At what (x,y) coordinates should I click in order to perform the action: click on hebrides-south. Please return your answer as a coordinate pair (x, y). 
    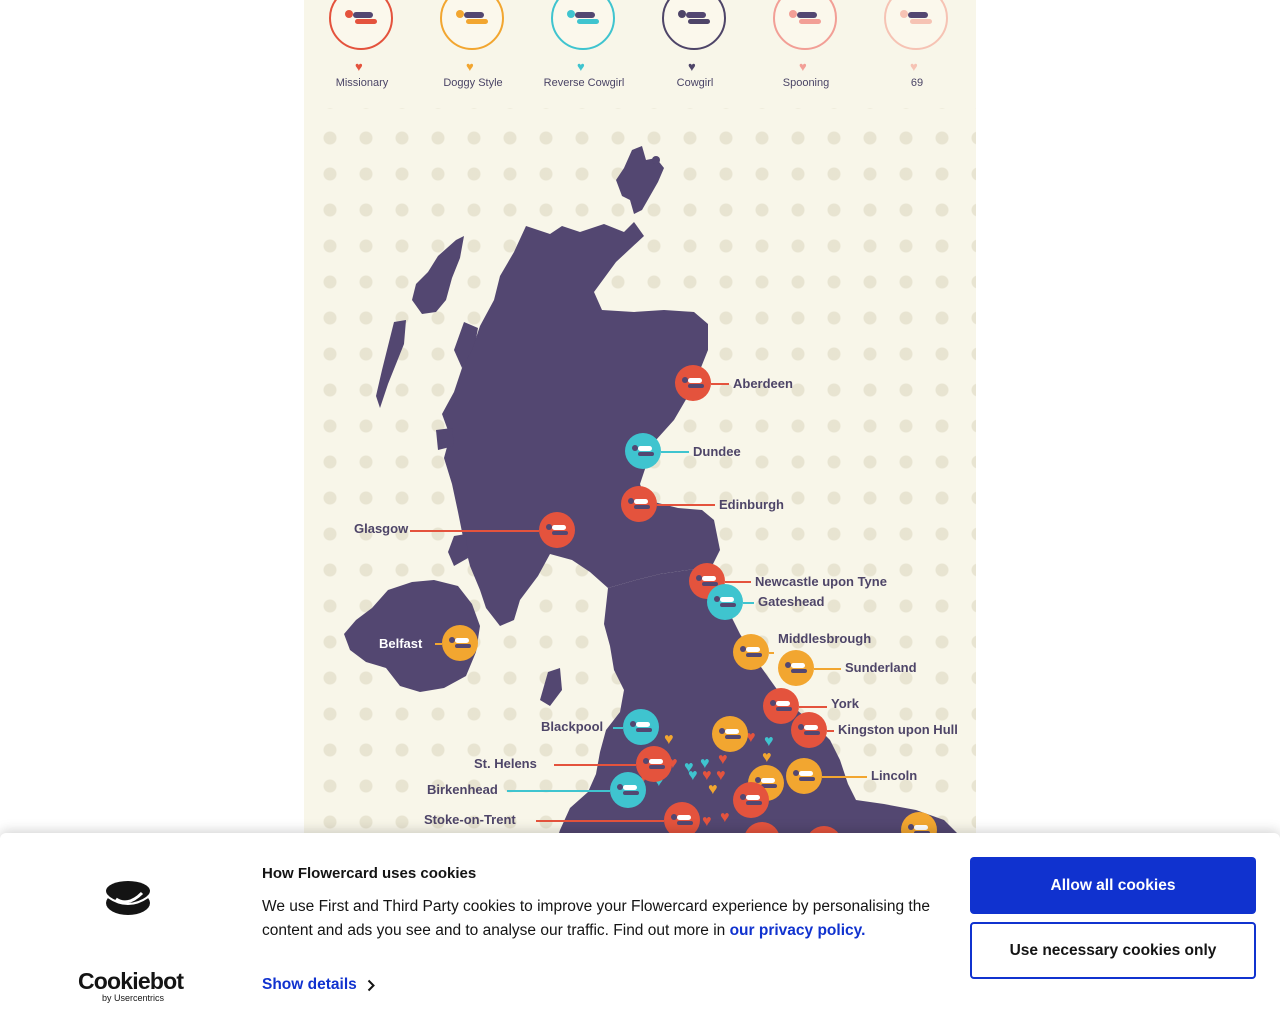
    Looking at the image, I should click on (391, 364).